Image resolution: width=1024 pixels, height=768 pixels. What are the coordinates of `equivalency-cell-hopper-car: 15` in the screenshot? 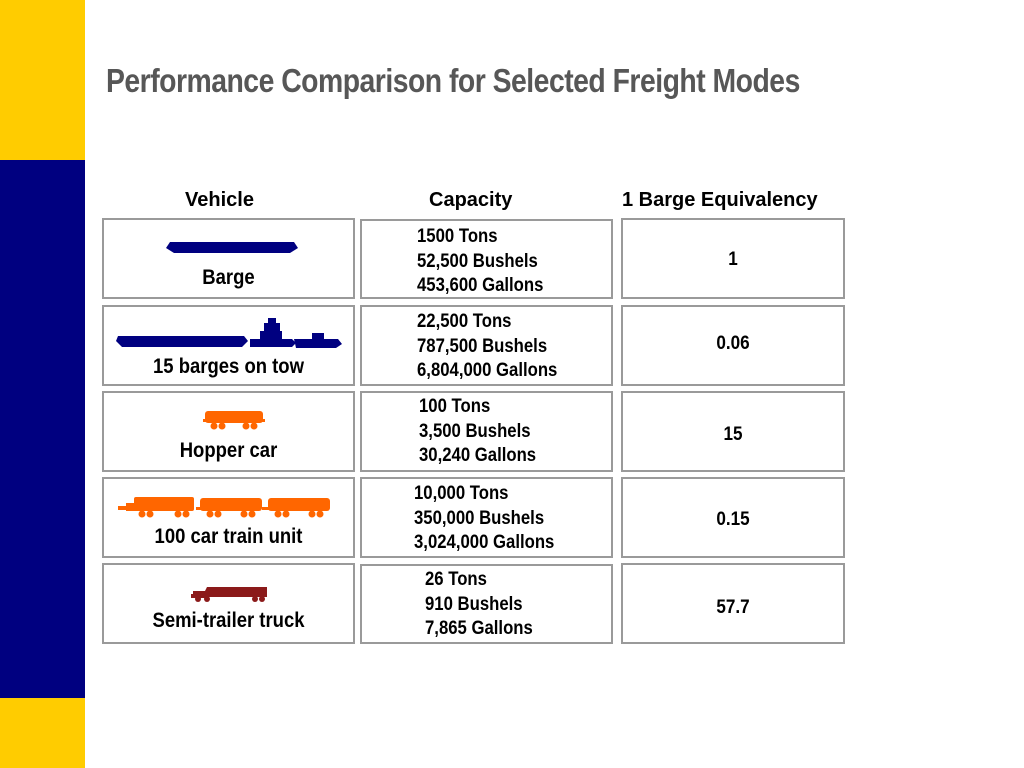 It's located at (733, 431).